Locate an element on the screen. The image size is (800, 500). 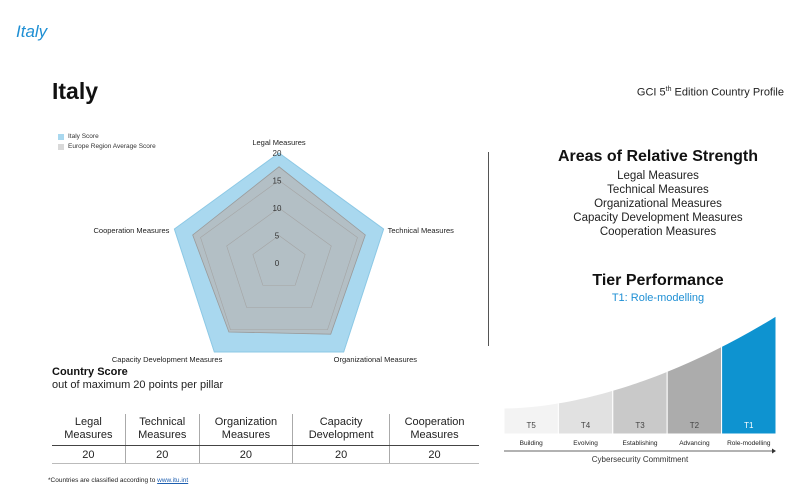
footnote-link: www.itu.int is located at coordinates (173, 480).